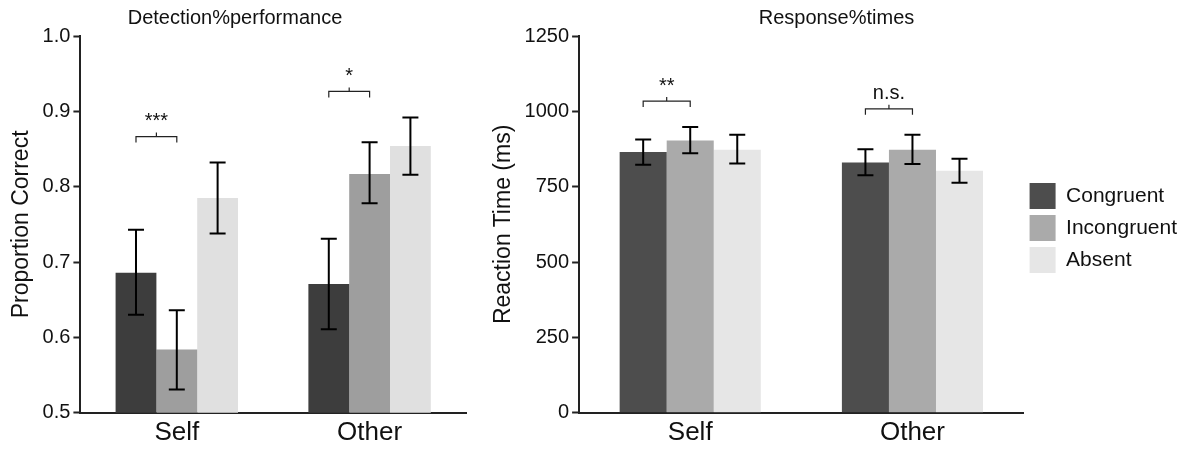 The height and width of the screenshot is (452, 1197). I want to click on chart-title: Detection%performance, so click(235, 16).